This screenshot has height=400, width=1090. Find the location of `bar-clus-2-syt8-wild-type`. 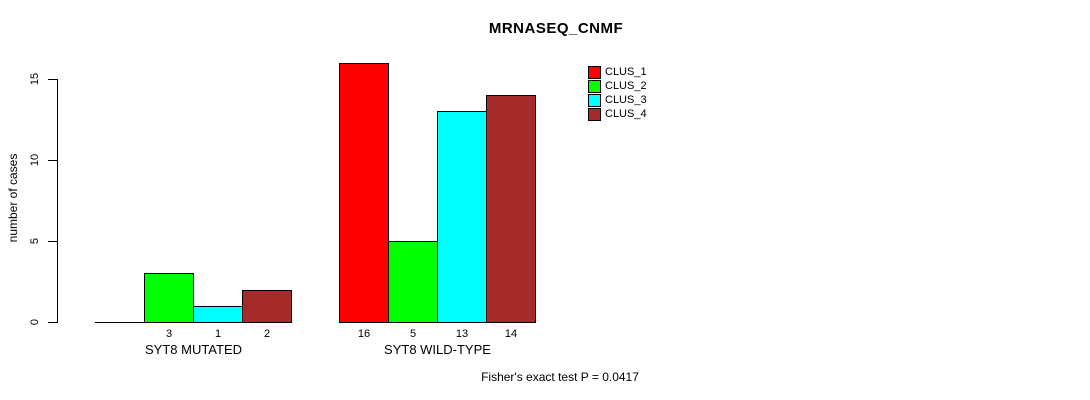

bar-clus-2-syt8-wild-type is located at coordinates (413, 282).